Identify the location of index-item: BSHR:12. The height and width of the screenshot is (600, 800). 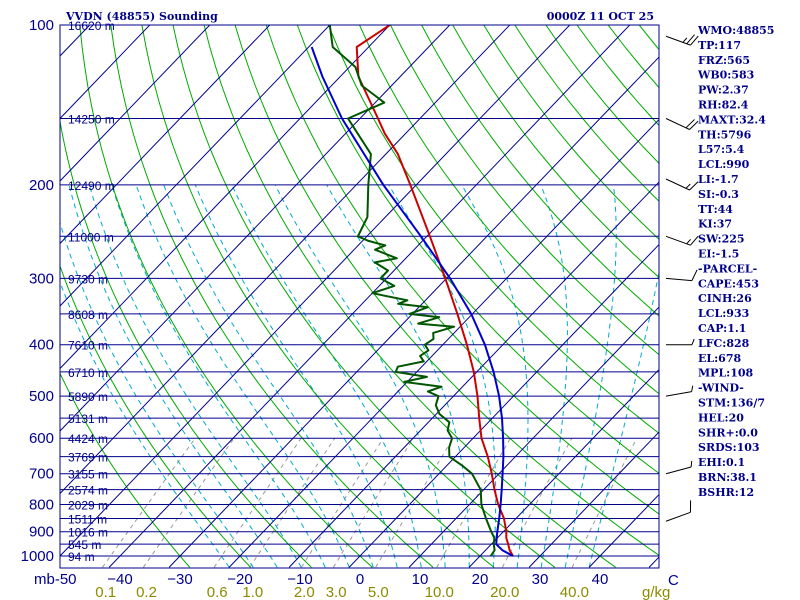
(726, 492).